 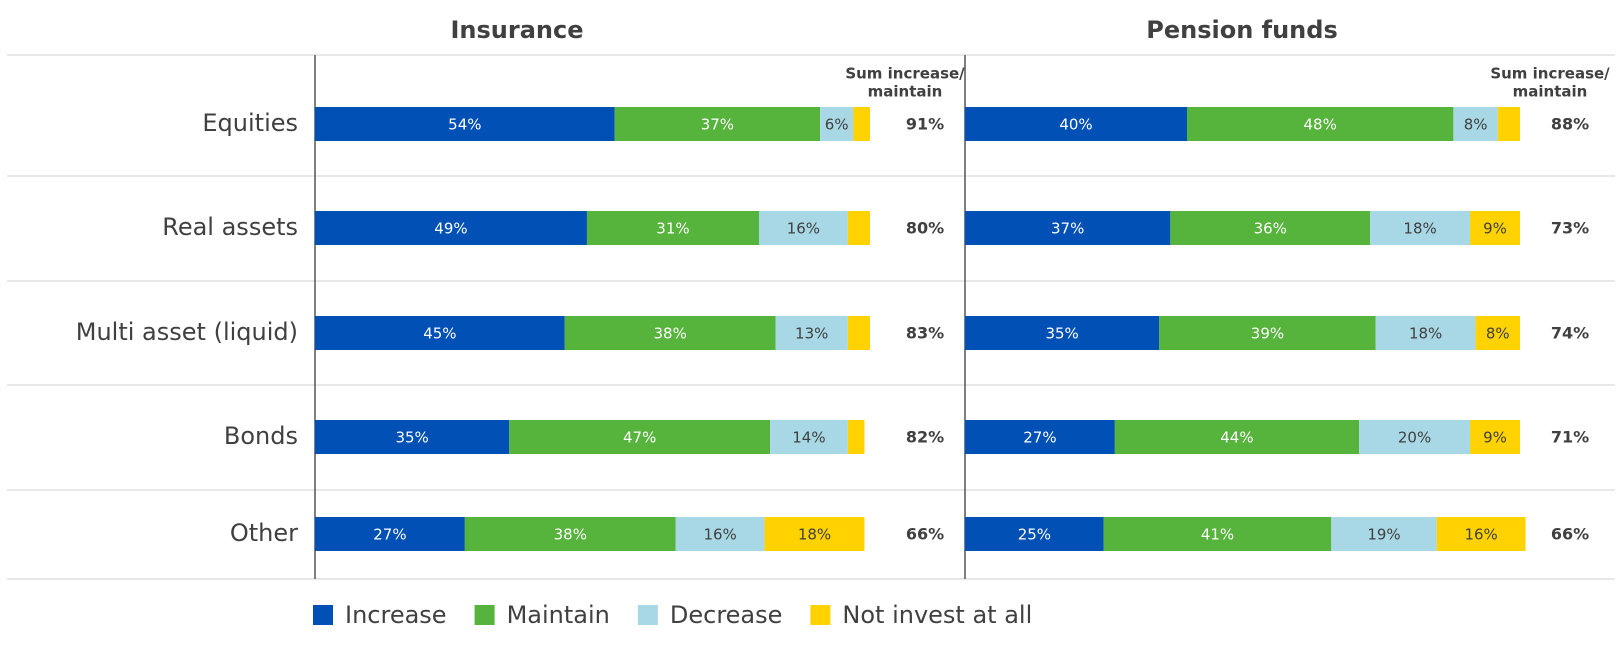 I want to click on category-label: Real assets, so click(x=230, y=227).